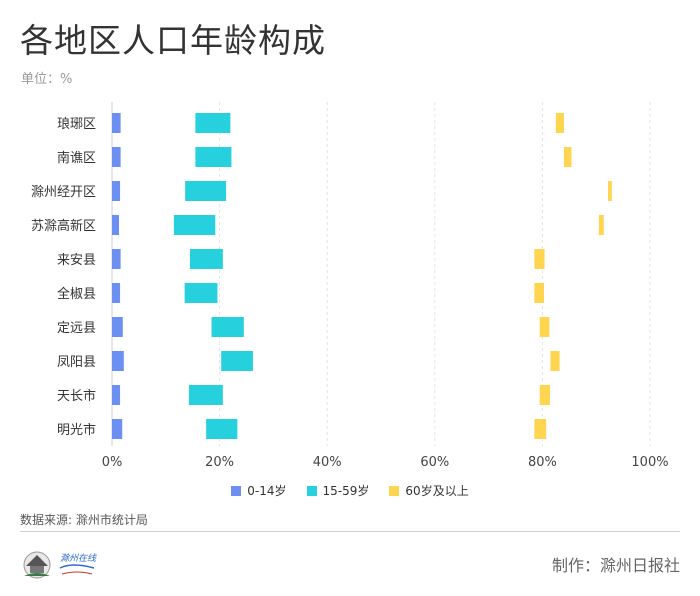 The height and width of the screenshot is (596, 700). What do you see at coordinates (601, 225) in the screenshot?
I see `bar-60岁及以上-苏滁高新区` at bounding box center [601, 225].